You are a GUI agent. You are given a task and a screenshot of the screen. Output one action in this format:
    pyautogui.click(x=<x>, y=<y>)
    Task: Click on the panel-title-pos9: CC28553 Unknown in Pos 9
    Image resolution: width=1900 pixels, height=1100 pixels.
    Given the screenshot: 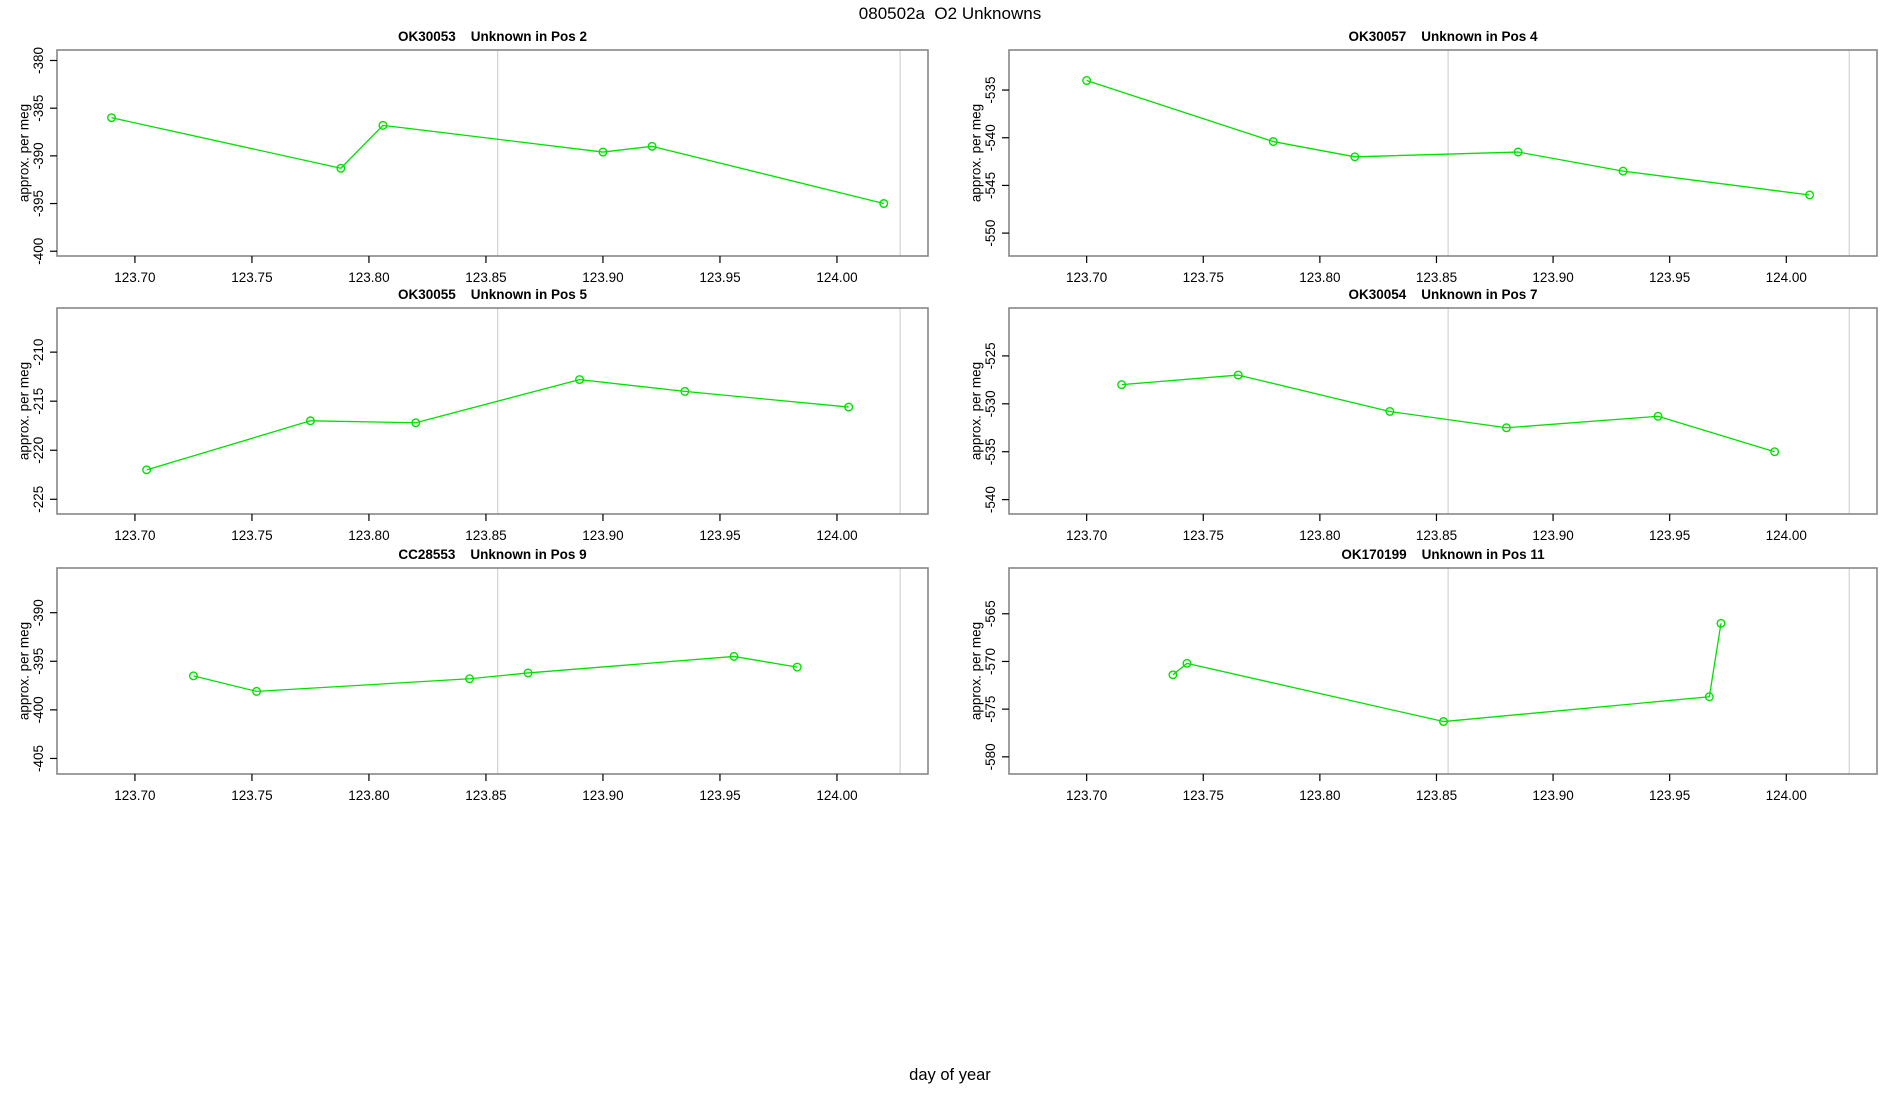 What is the action you would take?
    pyautogui.click(x=492, y=554)
    